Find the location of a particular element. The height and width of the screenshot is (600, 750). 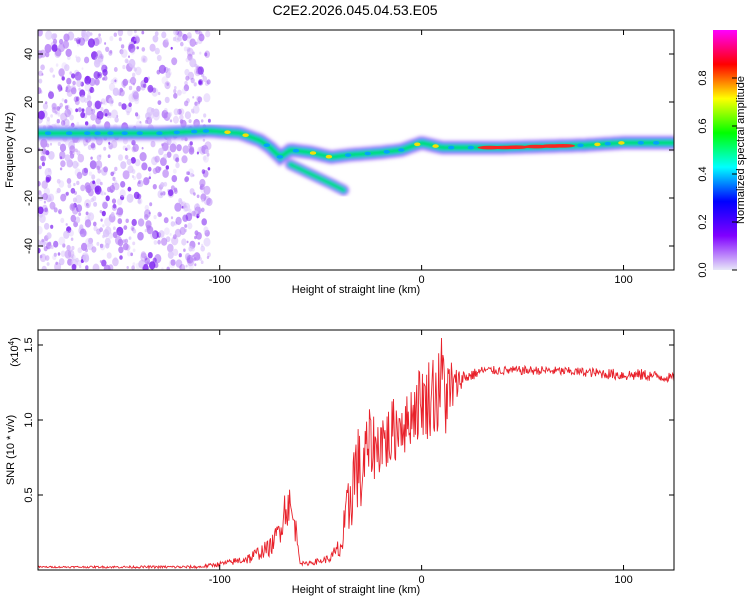

colorbar-tick-label: 0.6 is located at coordinates (703, 125).